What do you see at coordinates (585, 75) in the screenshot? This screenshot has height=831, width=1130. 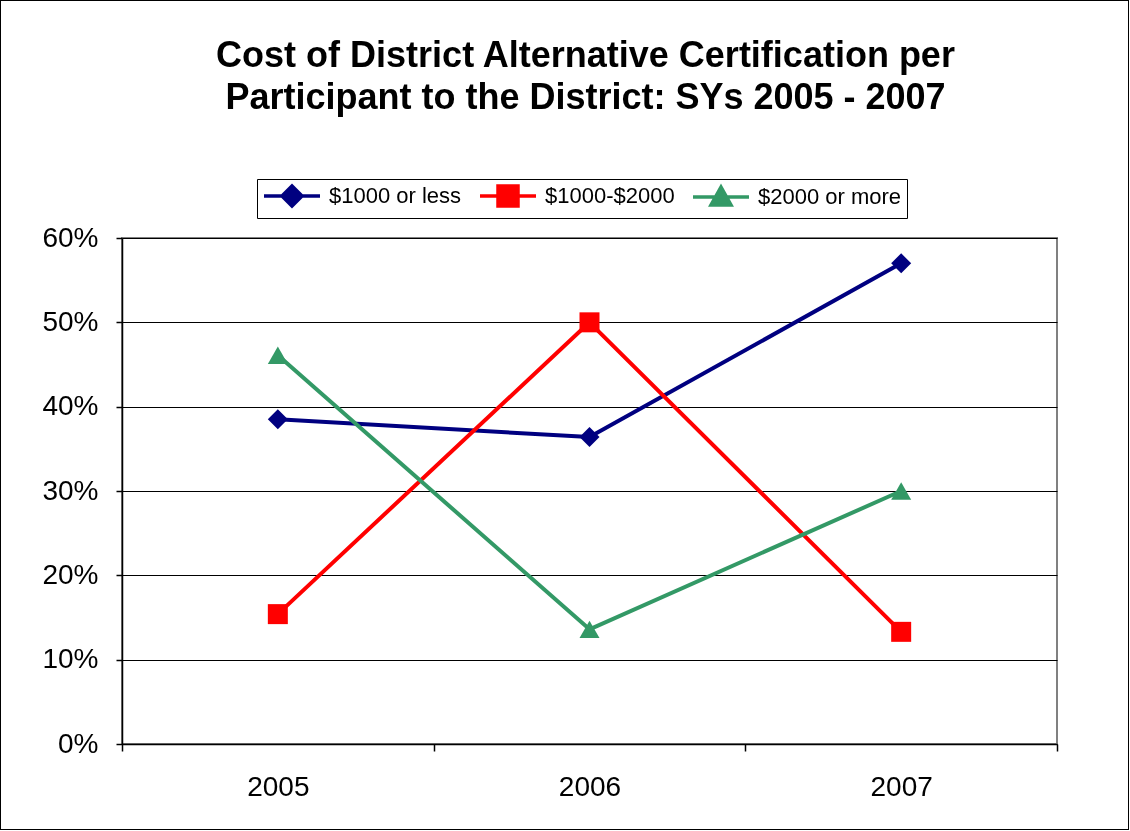 I see `chart-title: Cost of District Alternative Certification per Participant to the District: SYs 2005 - 2007` at bounding box center [585, 75].